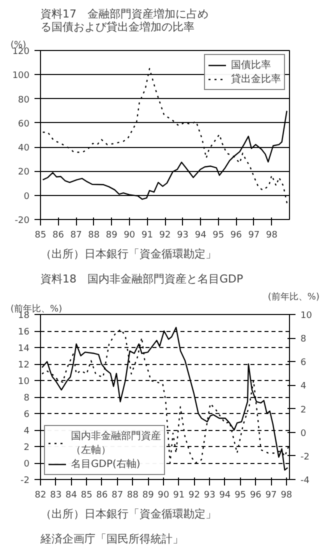 The image size is (329, 550). I want to click on y-tick-label: -20, so click(22, 221).